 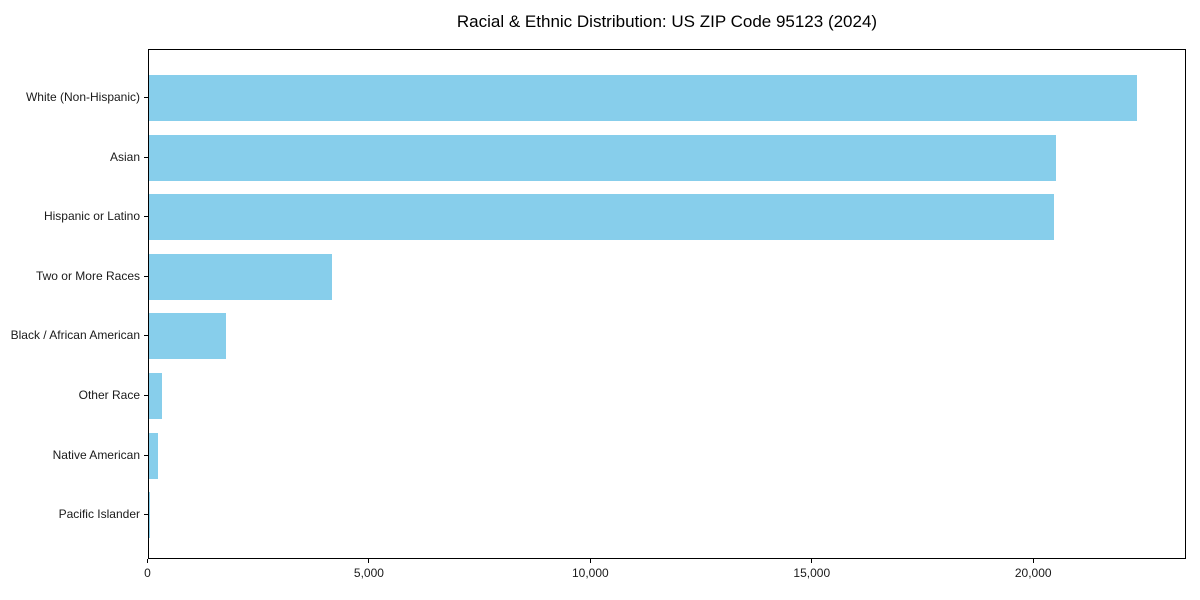 What do you see at coordinates (368, 572) in the screenshot?
I see `x-tick-label: 5,000` at bounding box center [368, 572].